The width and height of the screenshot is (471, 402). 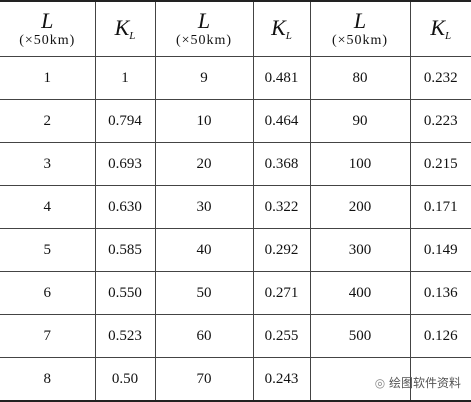 I want to click on table-cell: 0.223, so click(x=440, y=121).